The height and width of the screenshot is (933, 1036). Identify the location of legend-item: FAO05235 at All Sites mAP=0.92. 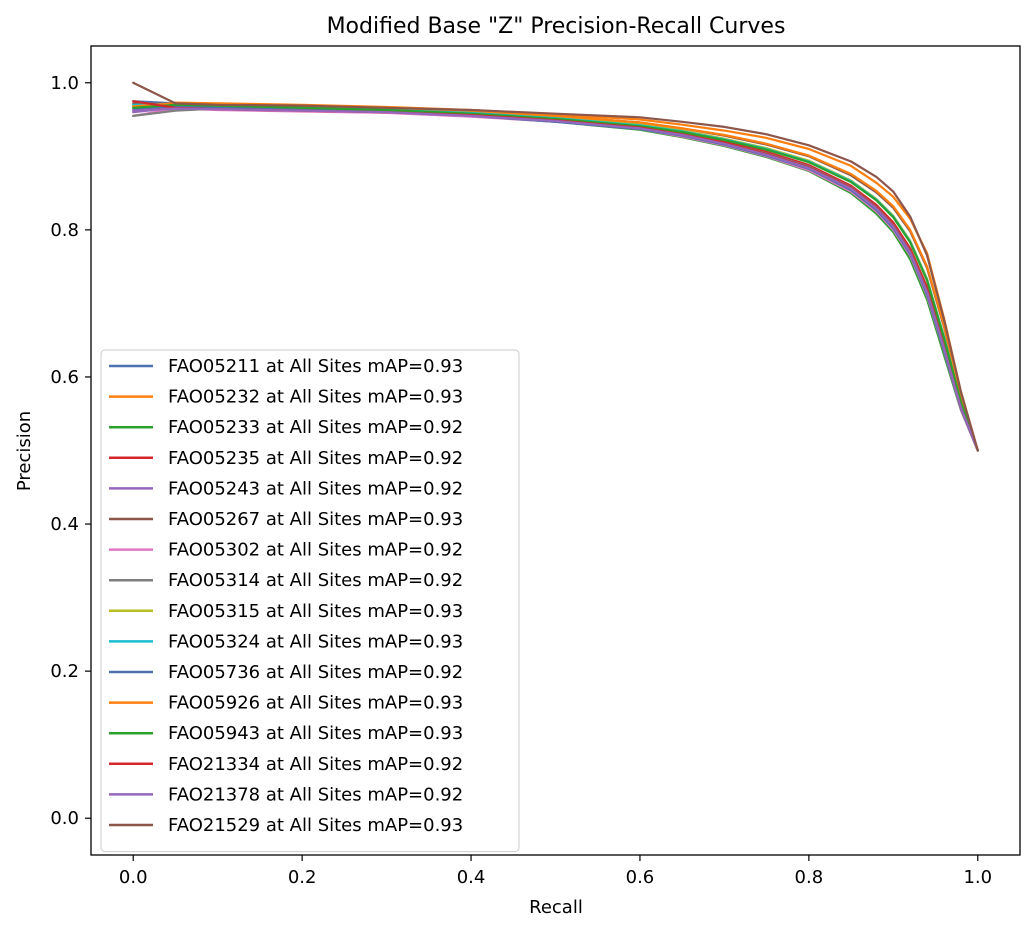
(286, 458).